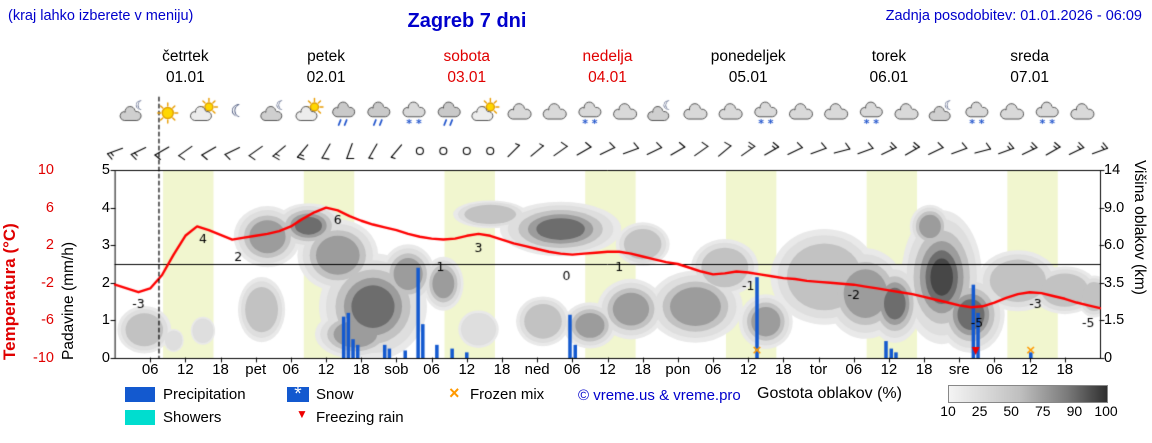 This screenshot has width=1152, height=443. I want to click on snow-star-icon: *, so click(298, 394).